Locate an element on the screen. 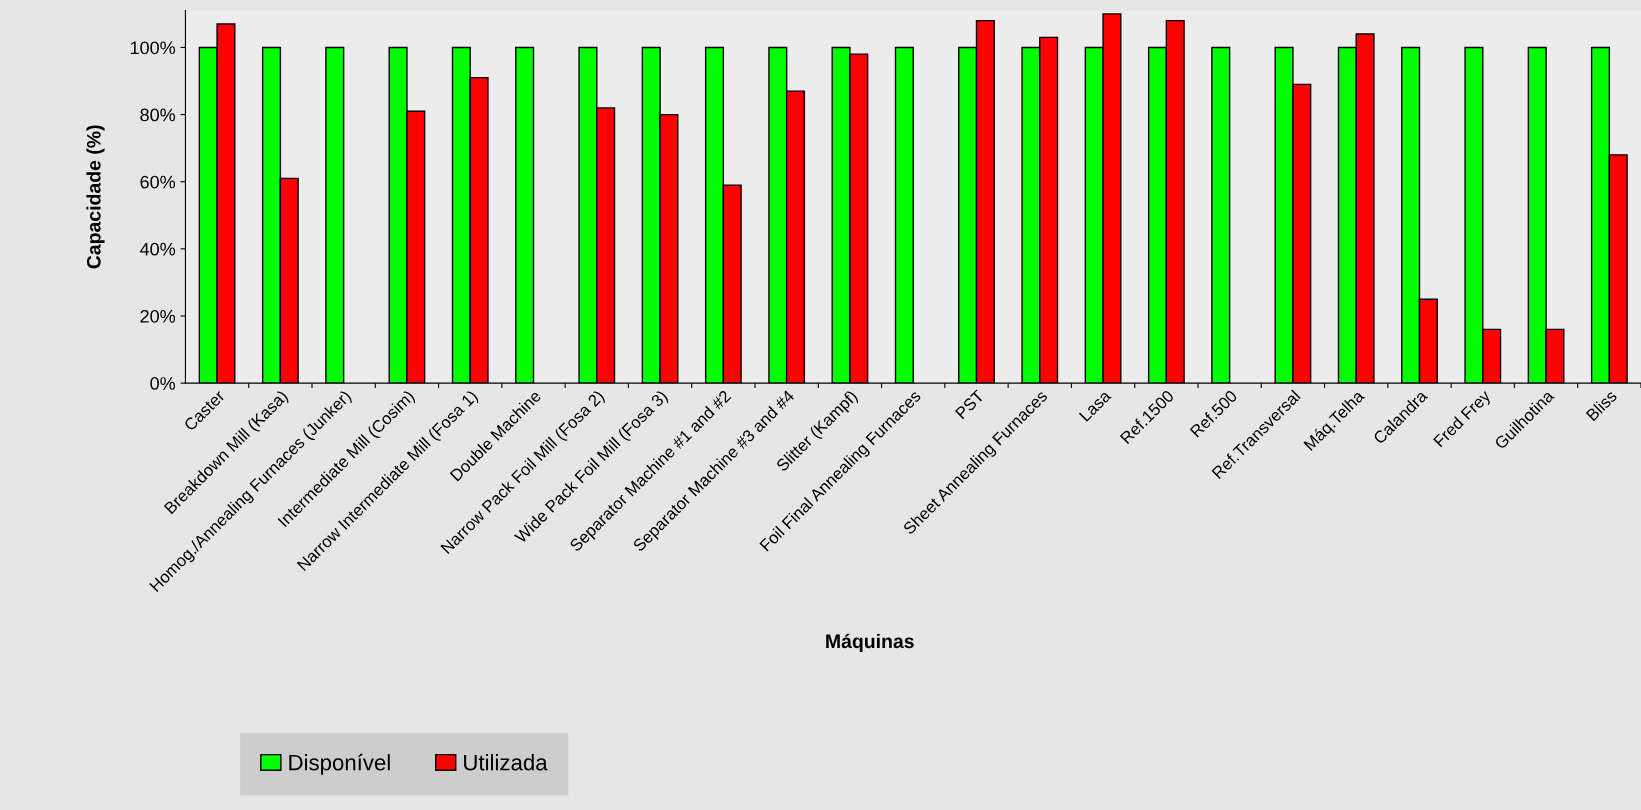  legend-label: Utilizada is located at coordinates (506, 762).